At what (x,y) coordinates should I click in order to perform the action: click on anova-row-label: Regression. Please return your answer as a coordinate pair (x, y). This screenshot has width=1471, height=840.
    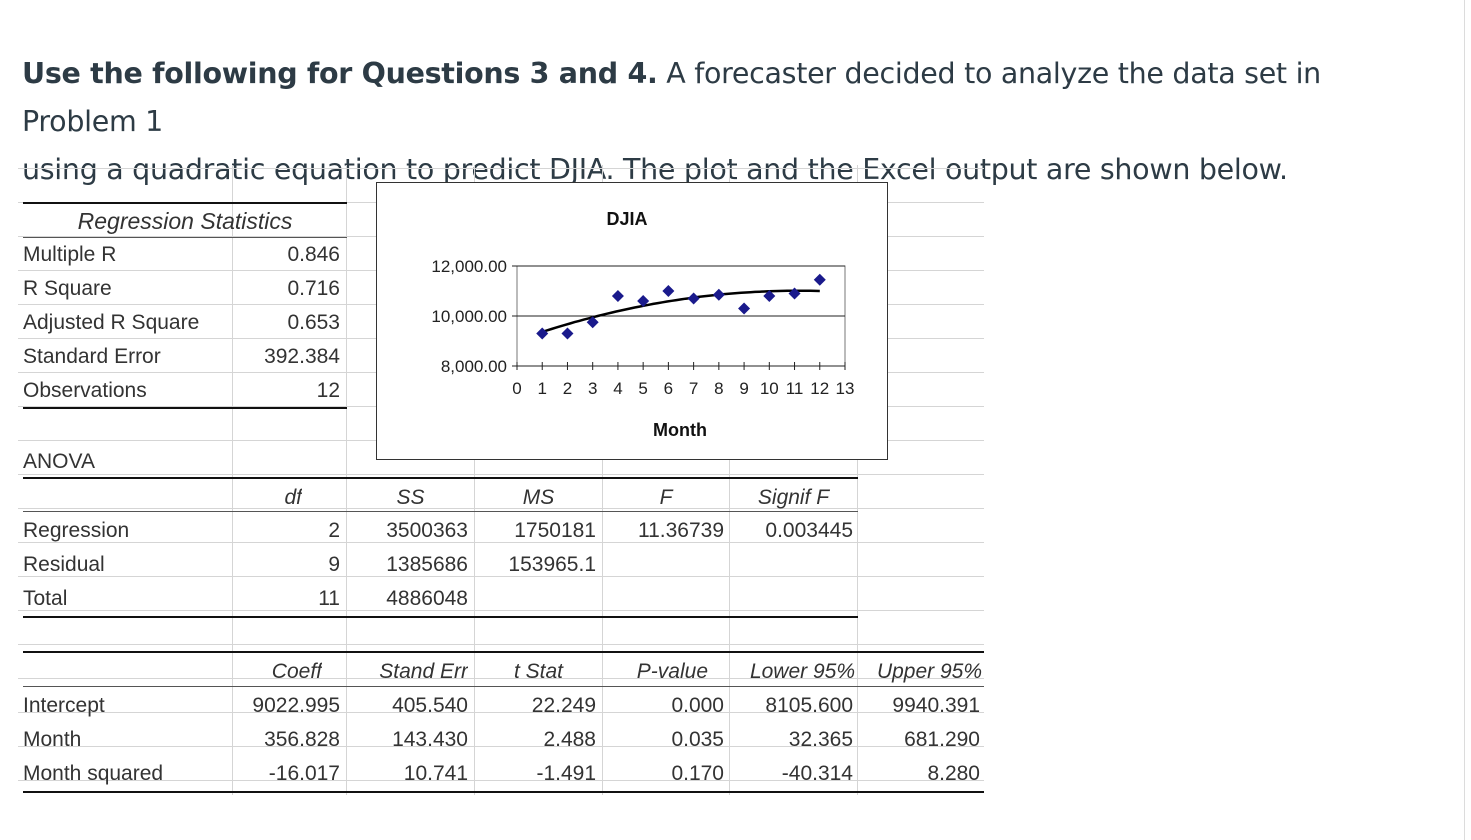
    Looking at the image, I should click on (76, 530).